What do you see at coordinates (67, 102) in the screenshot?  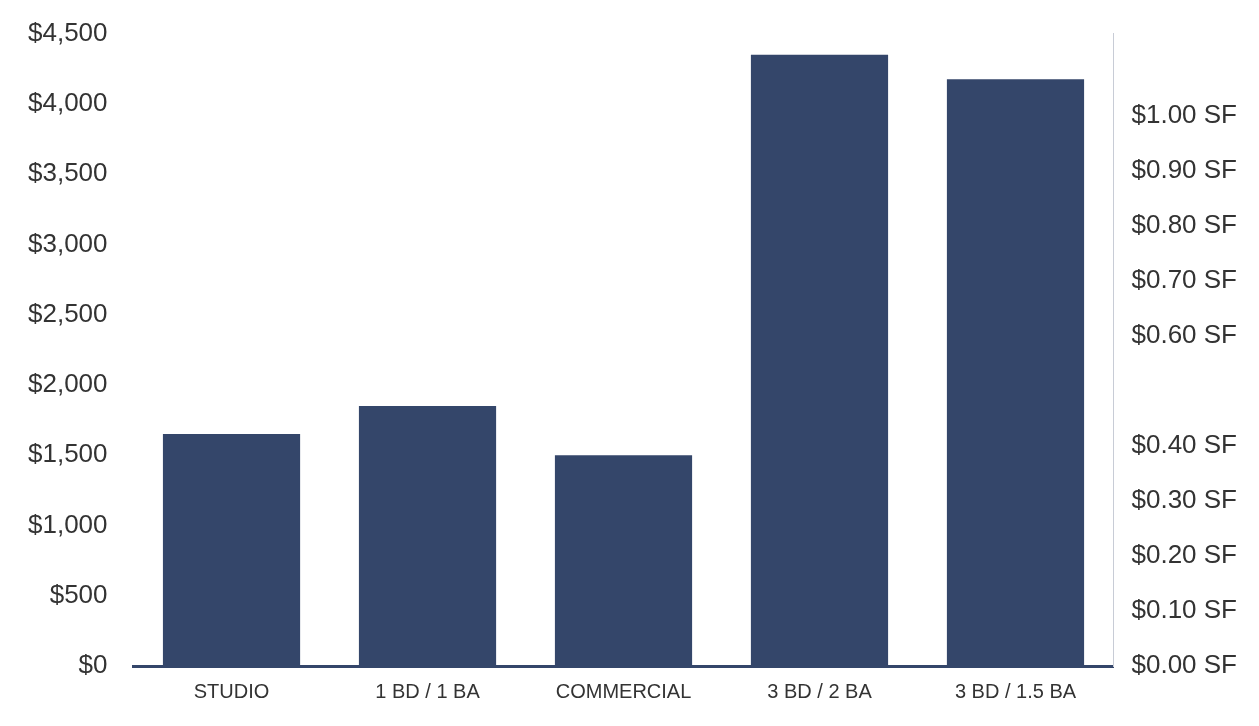 I see `y-tick-label: $4,000` at bounding box center [67, 102].